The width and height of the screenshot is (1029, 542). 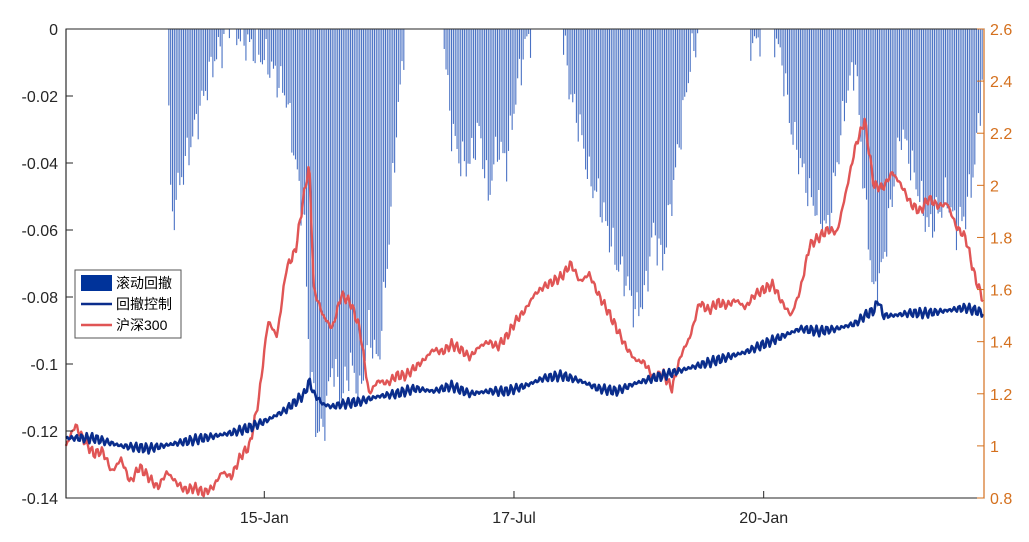 I want to click on left-tick-label: -0.04, so click(x=40, y=164).